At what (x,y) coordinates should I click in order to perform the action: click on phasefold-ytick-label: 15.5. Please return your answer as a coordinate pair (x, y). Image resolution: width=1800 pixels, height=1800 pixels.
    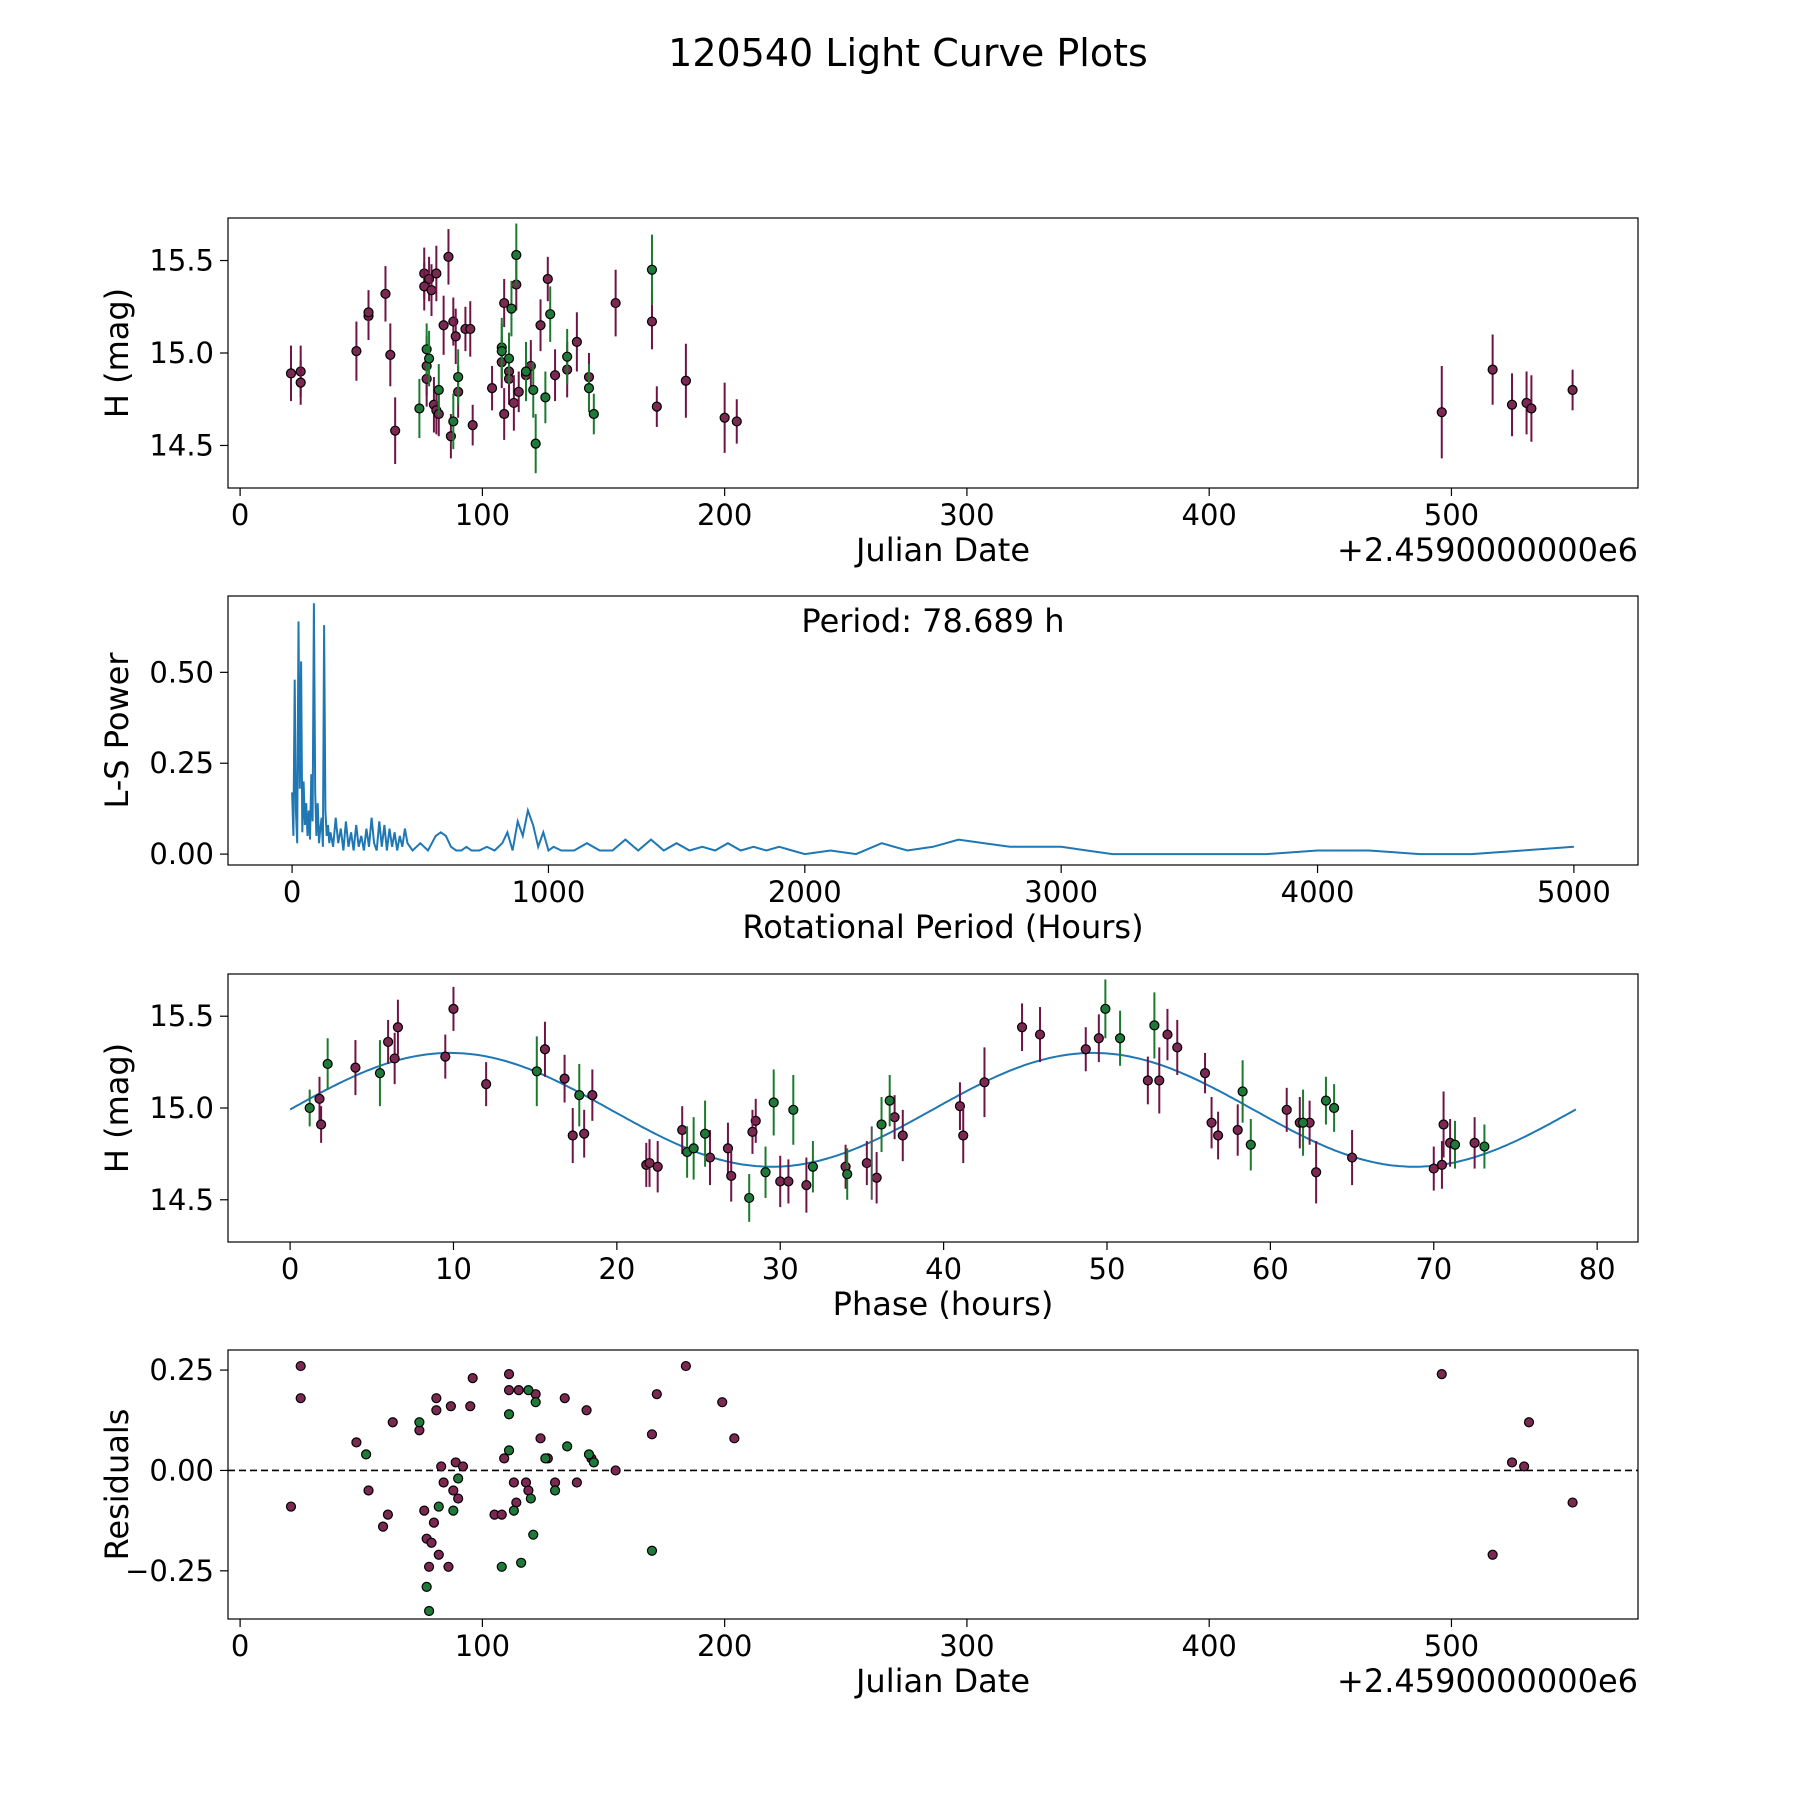
    Looking at the image, I should click on (181, 1016).